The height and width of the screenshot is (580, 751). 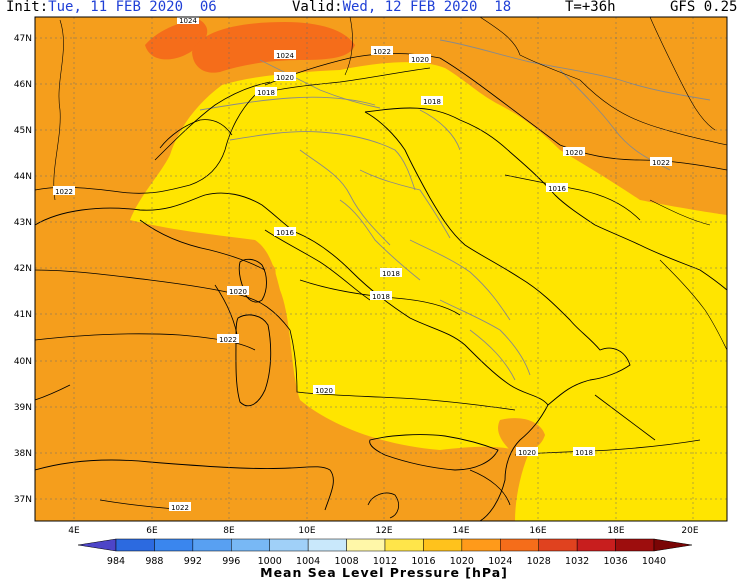 I want to click on lat-label: 39N, so click(x=23, y=408).